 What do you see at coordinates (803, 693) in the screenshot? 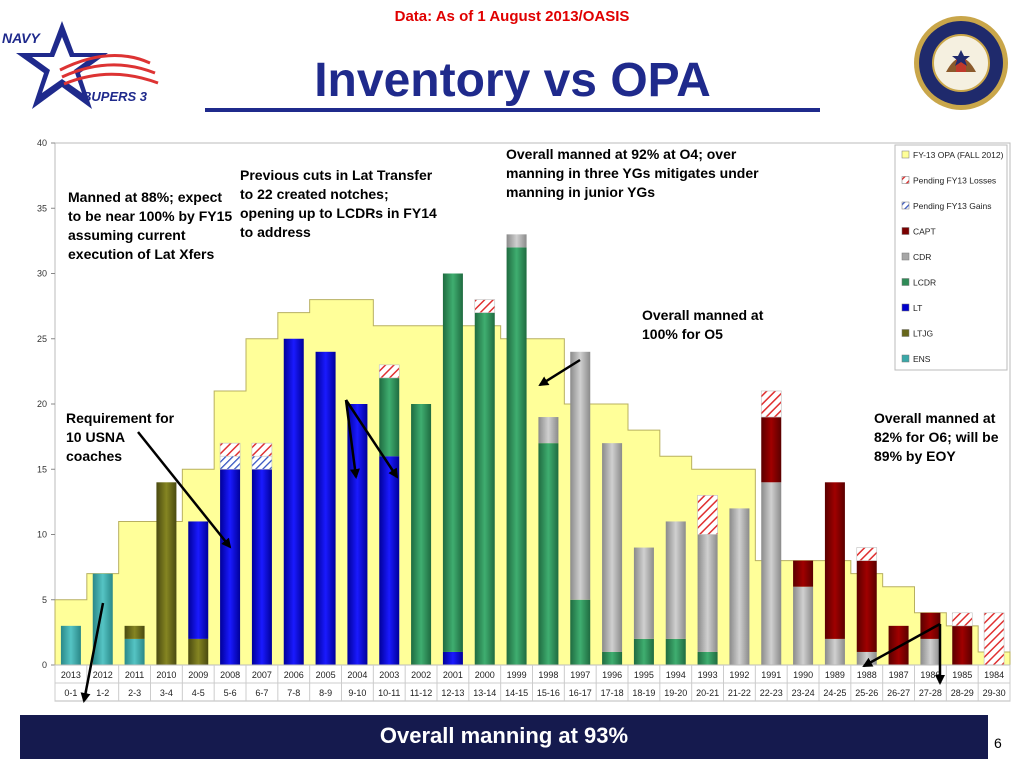
I see `x-tick-label-range: 23-24` at bounding box center [803, 693].